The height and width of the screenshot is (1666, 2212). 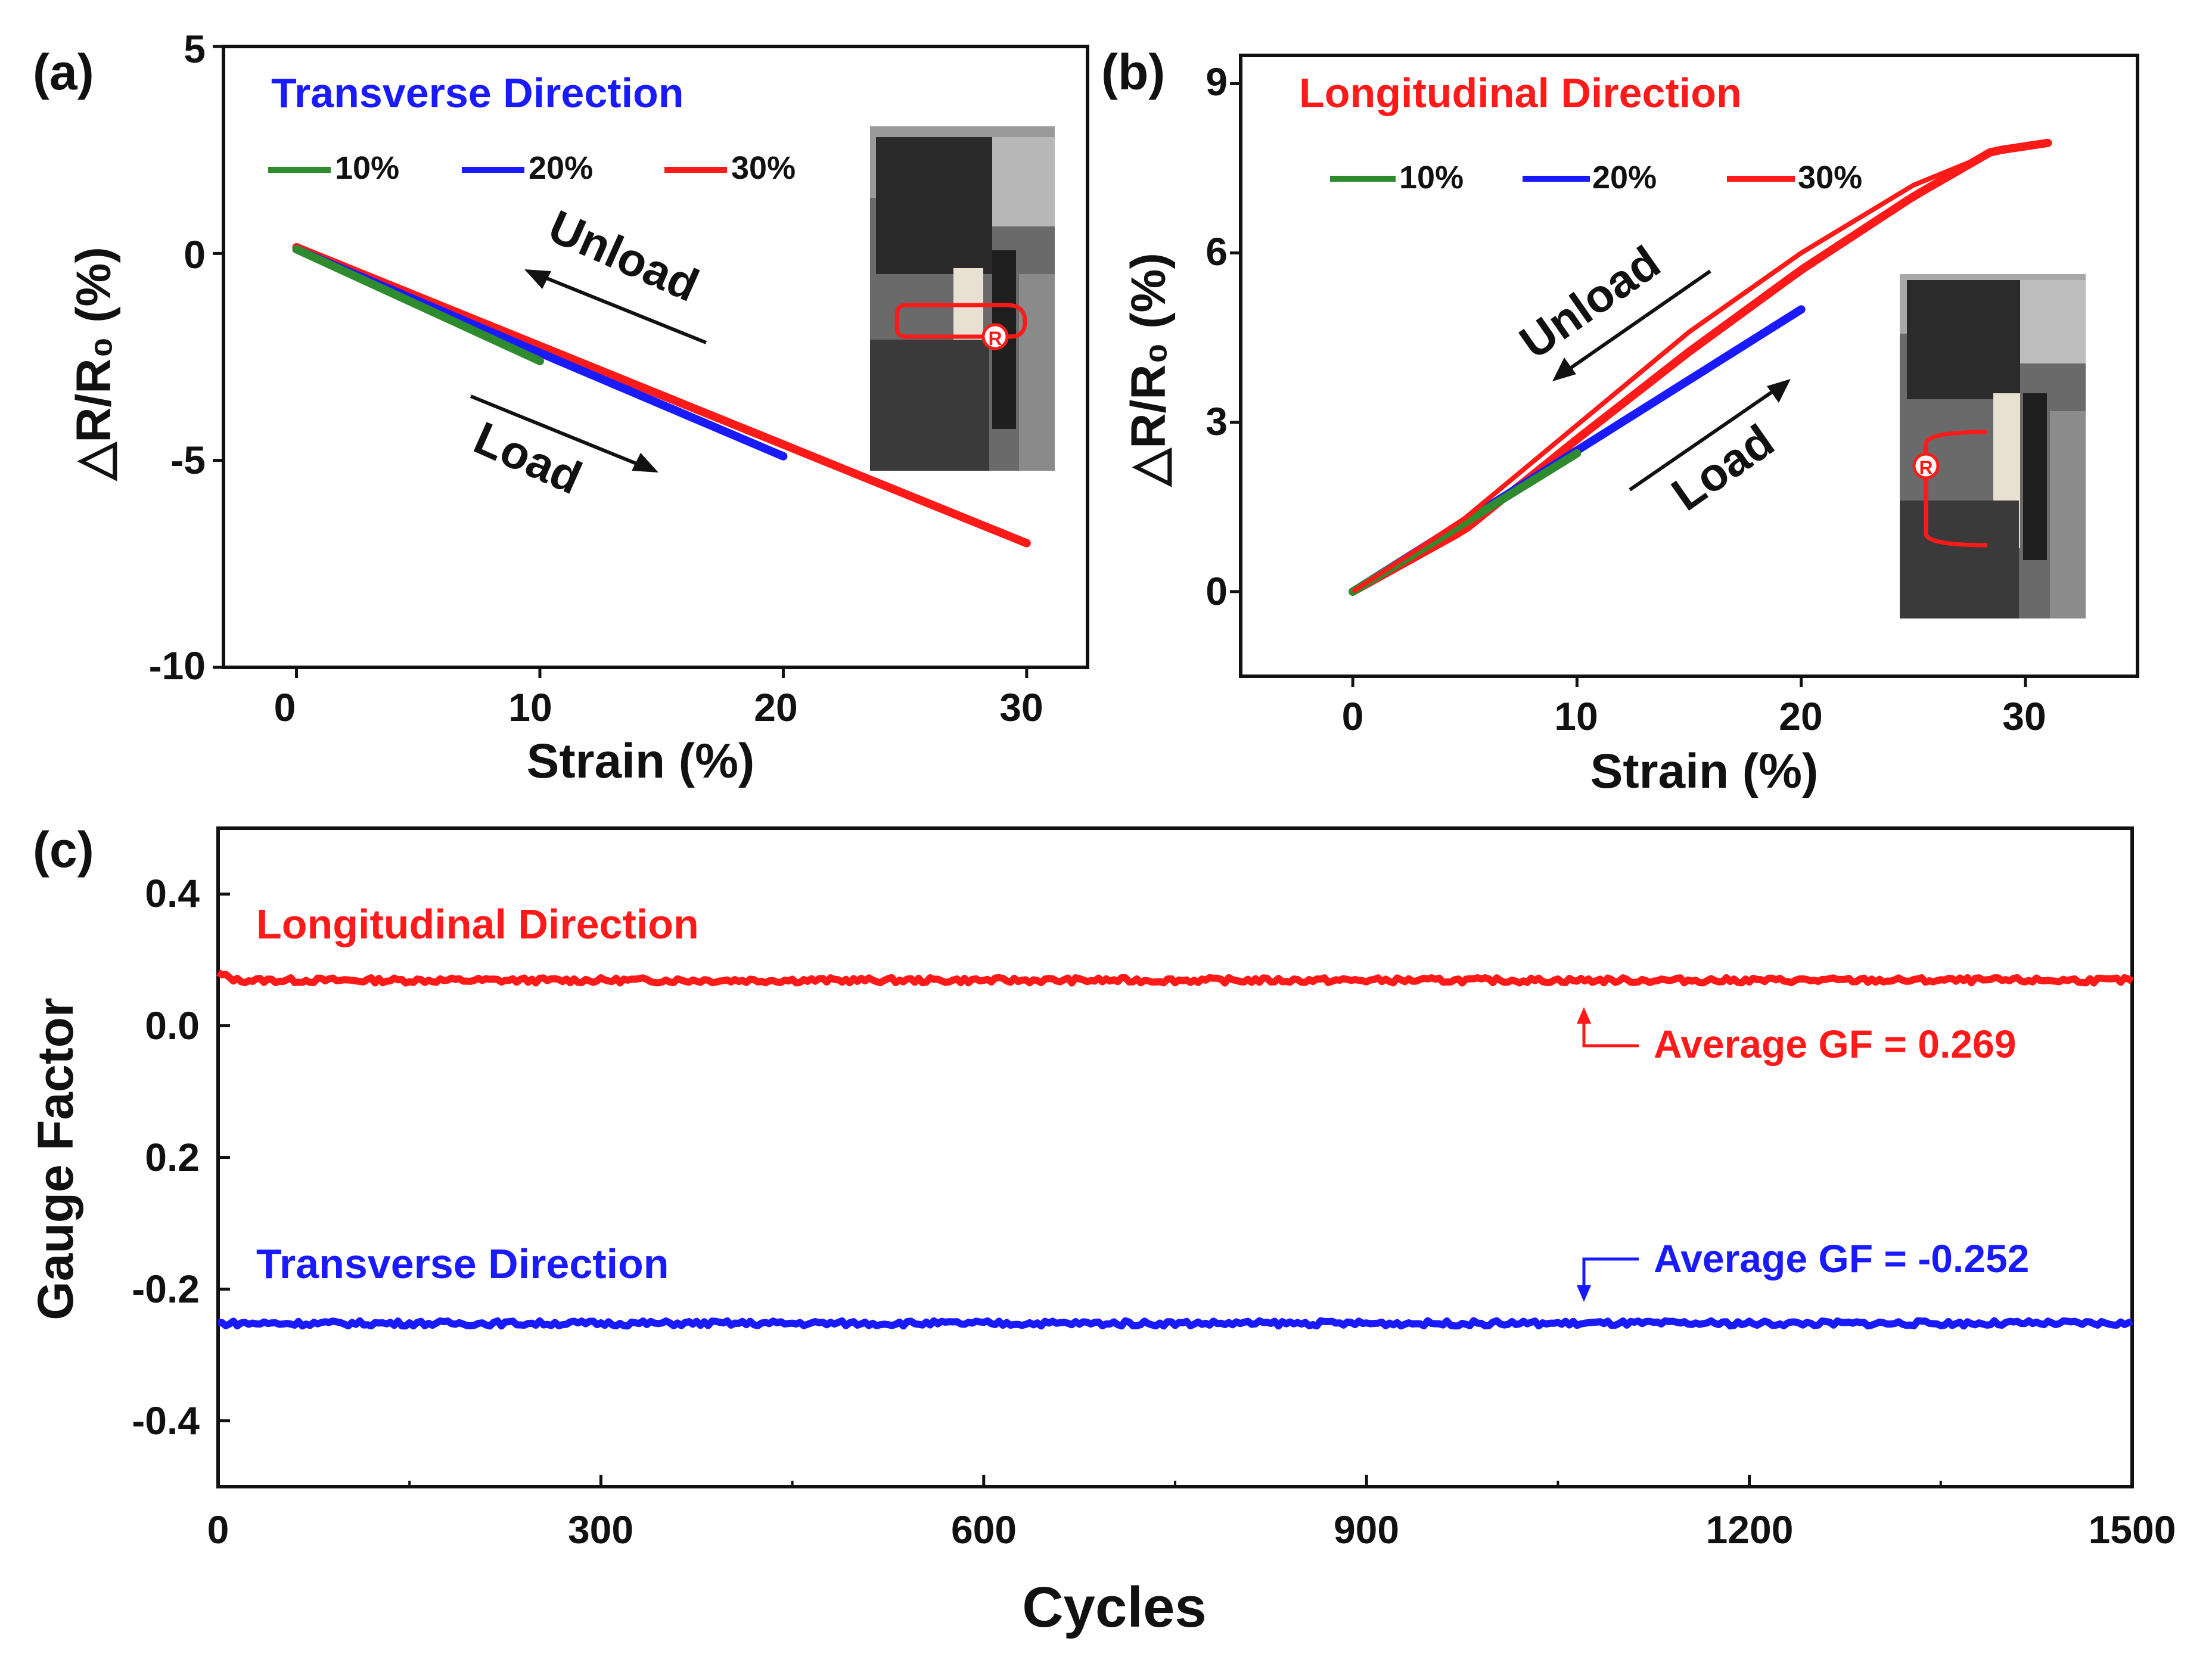 What do you see at coordinates (1217, 591) in the screenshot?
I see `panel-b-y-tick-label: 0` at bounding box center [1217, 591].